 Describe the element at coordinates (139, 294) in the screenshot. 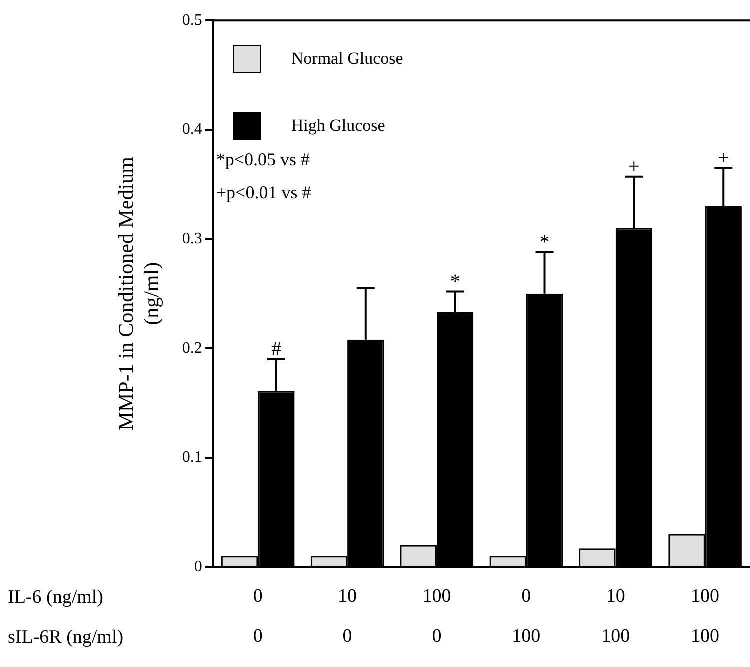

I see `y-axis-title: MMP-1 in Conditioned Medium (ng/ml)` at that location.